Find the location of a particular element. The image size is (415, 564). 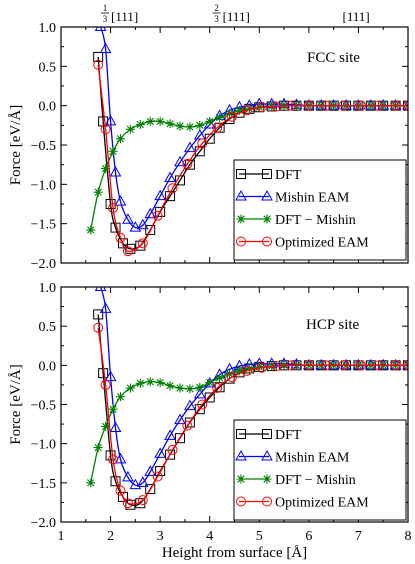

x-tick-label: 4 is located at coordinates (209, 536).